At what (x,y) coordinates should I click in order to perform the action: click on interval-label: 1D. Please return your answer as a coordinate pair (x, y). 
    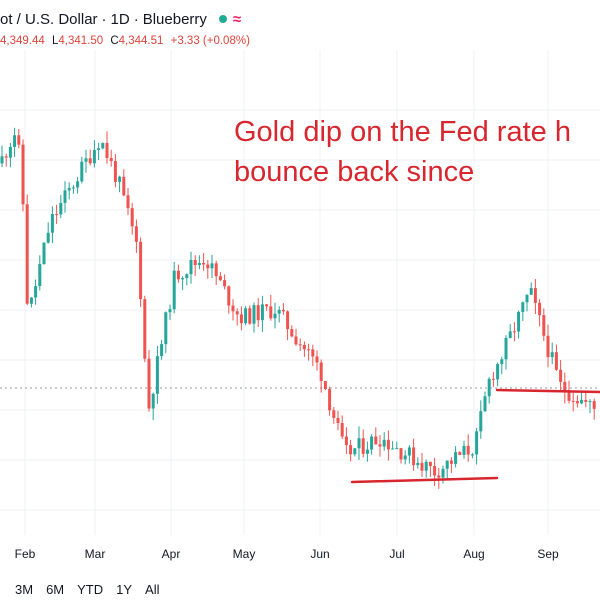
    Looking at the image, I should click on (120, 19).